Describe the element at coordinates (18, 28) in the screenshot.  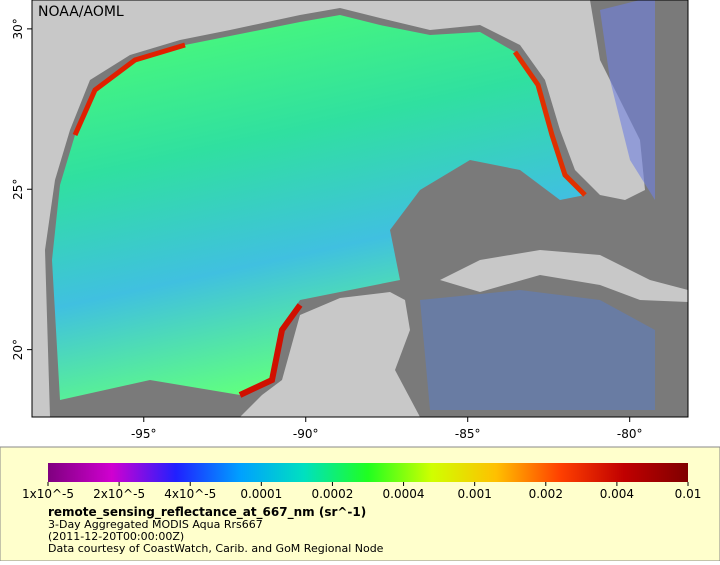
I see `y-tick-label: 30°` at that location.